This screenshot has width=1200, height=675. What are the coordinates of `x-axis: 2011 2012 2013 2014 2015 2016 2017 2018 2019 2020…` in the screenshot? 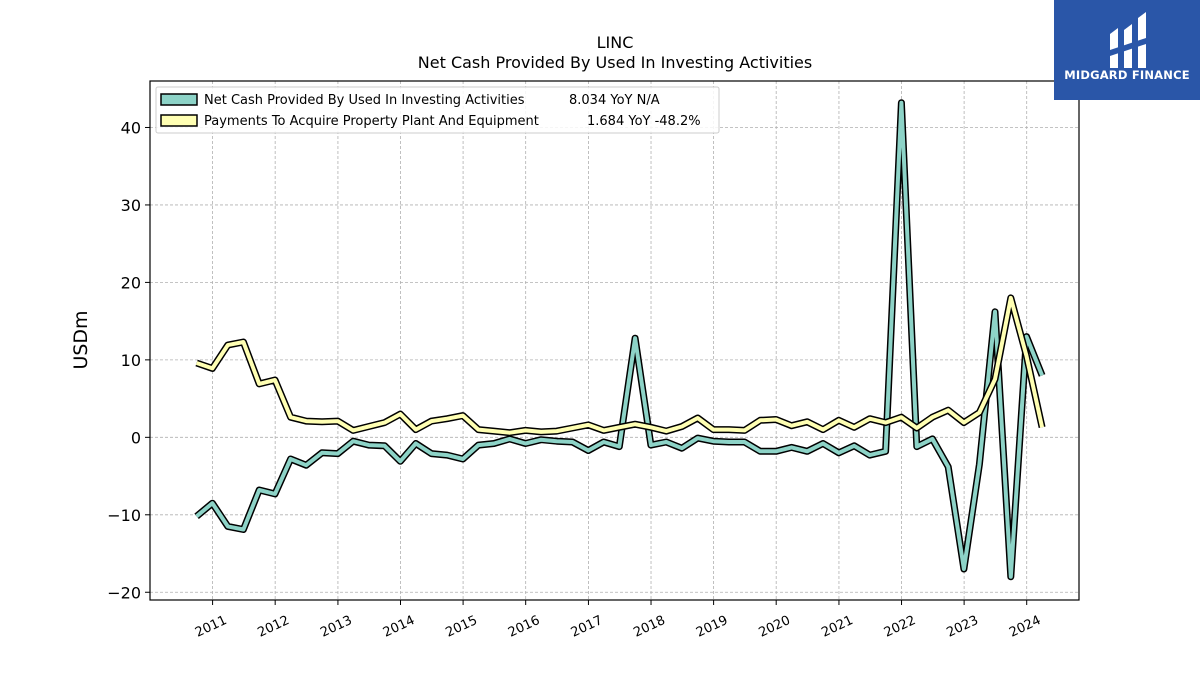 It's located at (618, 620).